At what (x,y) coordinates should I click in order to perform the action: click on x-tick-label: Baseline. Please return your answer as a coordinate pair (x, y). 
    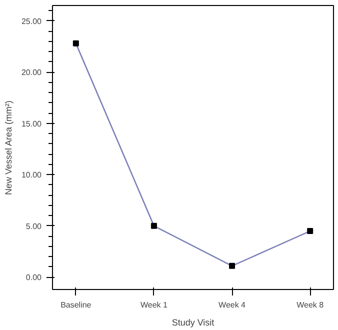
    Looking at the image, I should click on (76, 305).